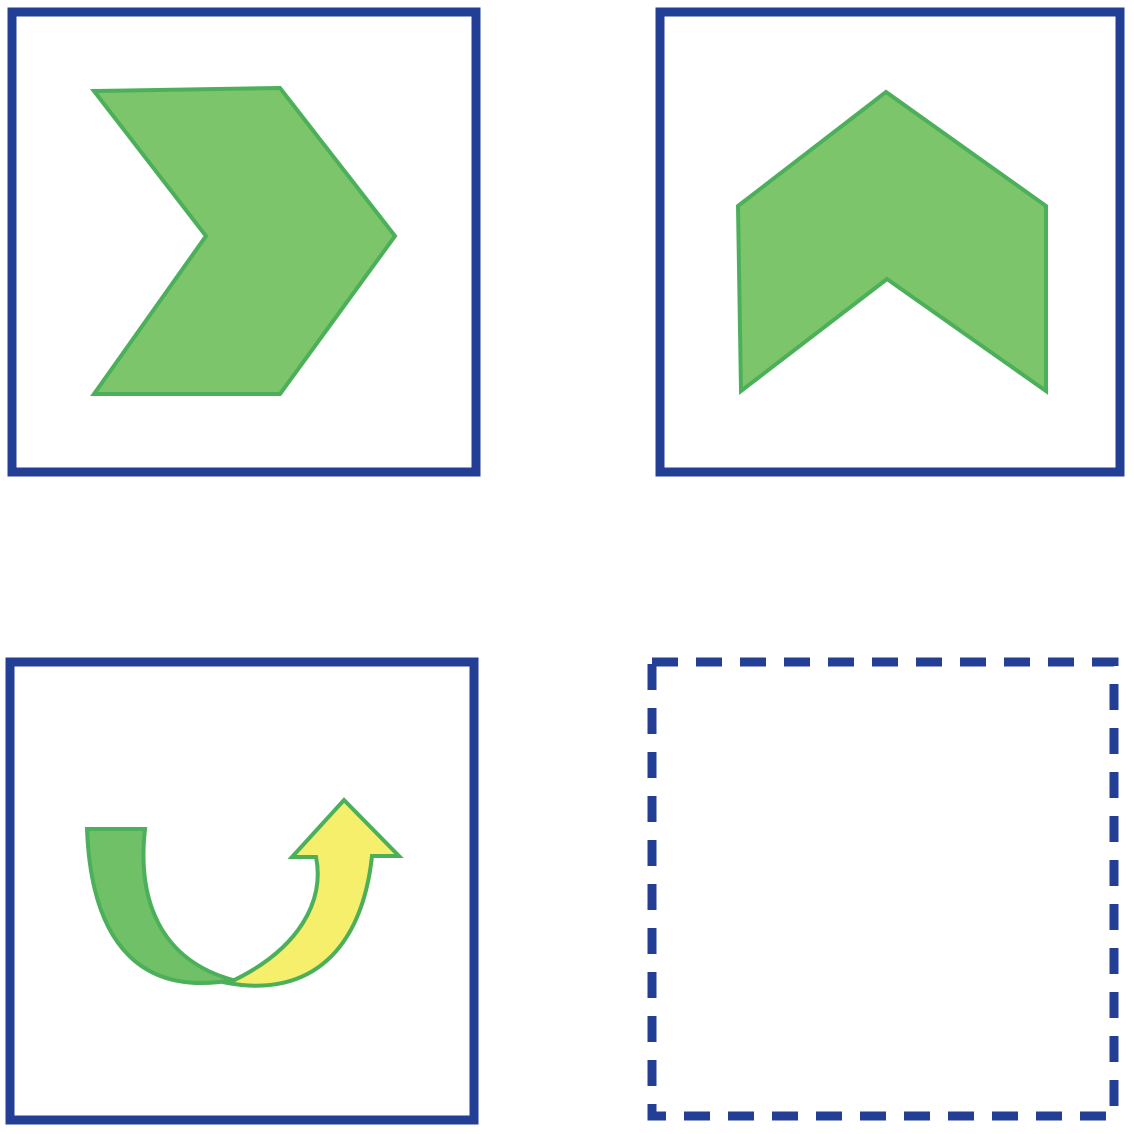  I want to click on curved-arrow-rotate-icon, so click(244, 892).